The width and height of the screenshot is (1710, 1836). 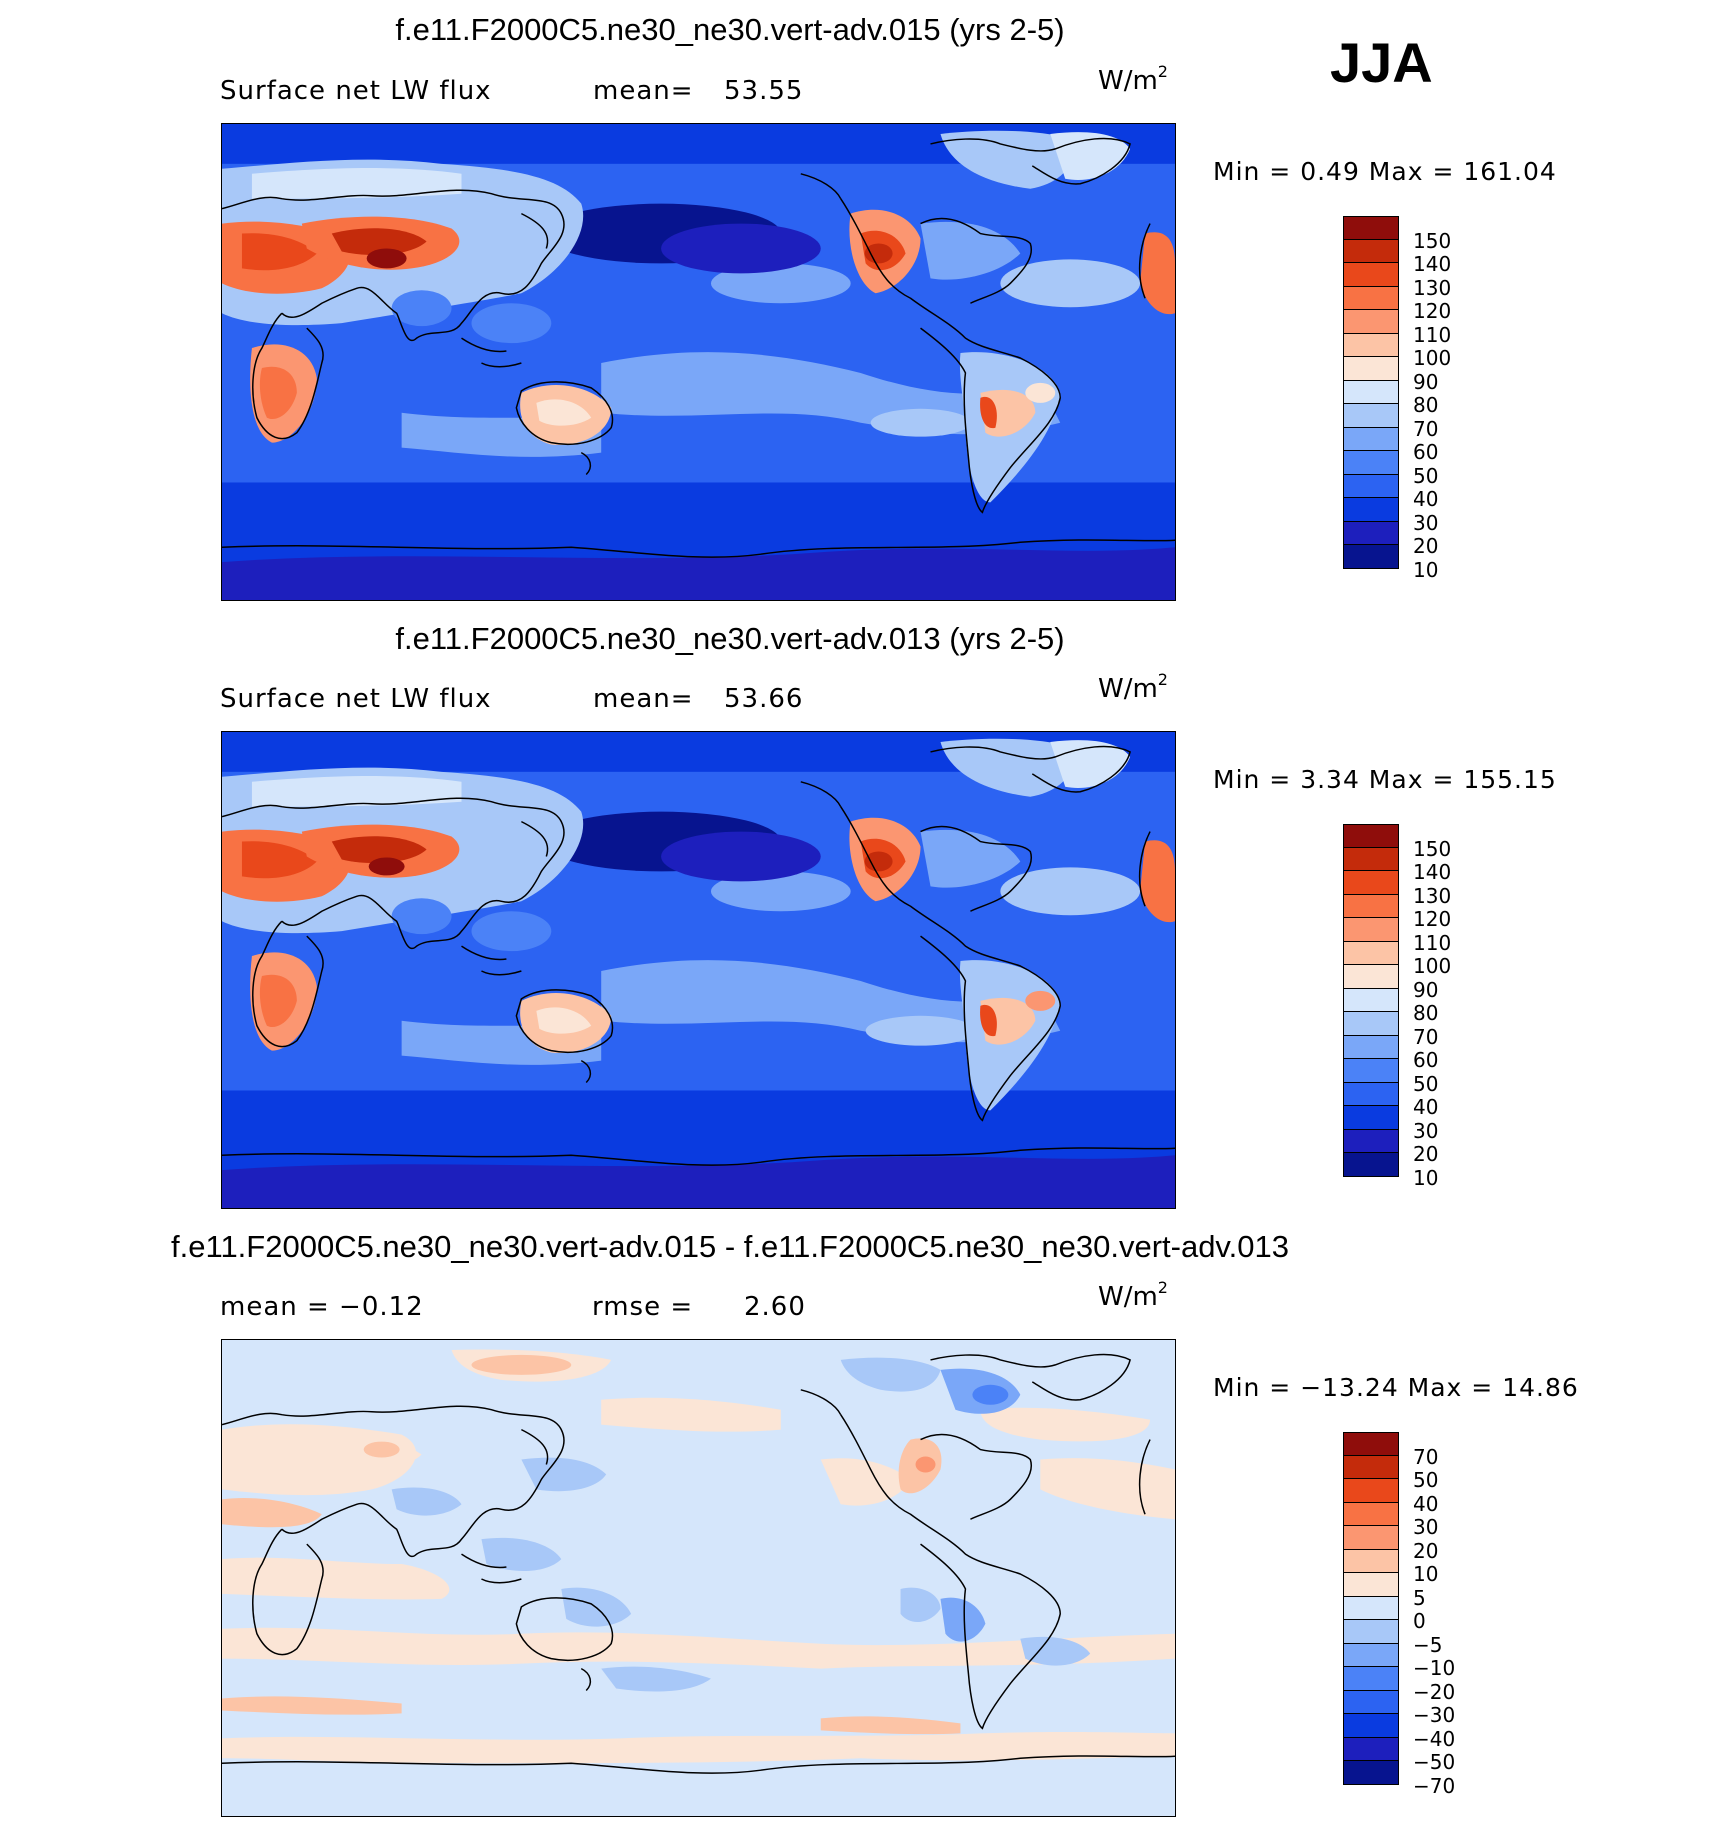 What do you see at coordinates (1419, 1621) in the screenshot?
I see `colorbar-level-label: 0` at bounding box center [1419, 1621].